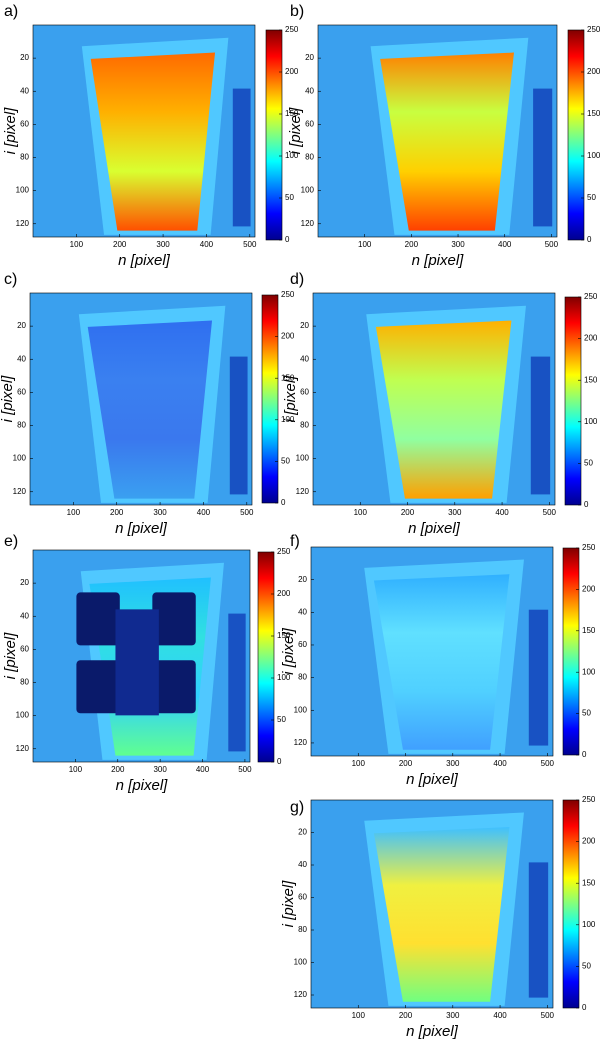  What do you see at coordinates (297, 279) in the screenshot?
I see `panel-label: d)` at bounding box center [297, 279].